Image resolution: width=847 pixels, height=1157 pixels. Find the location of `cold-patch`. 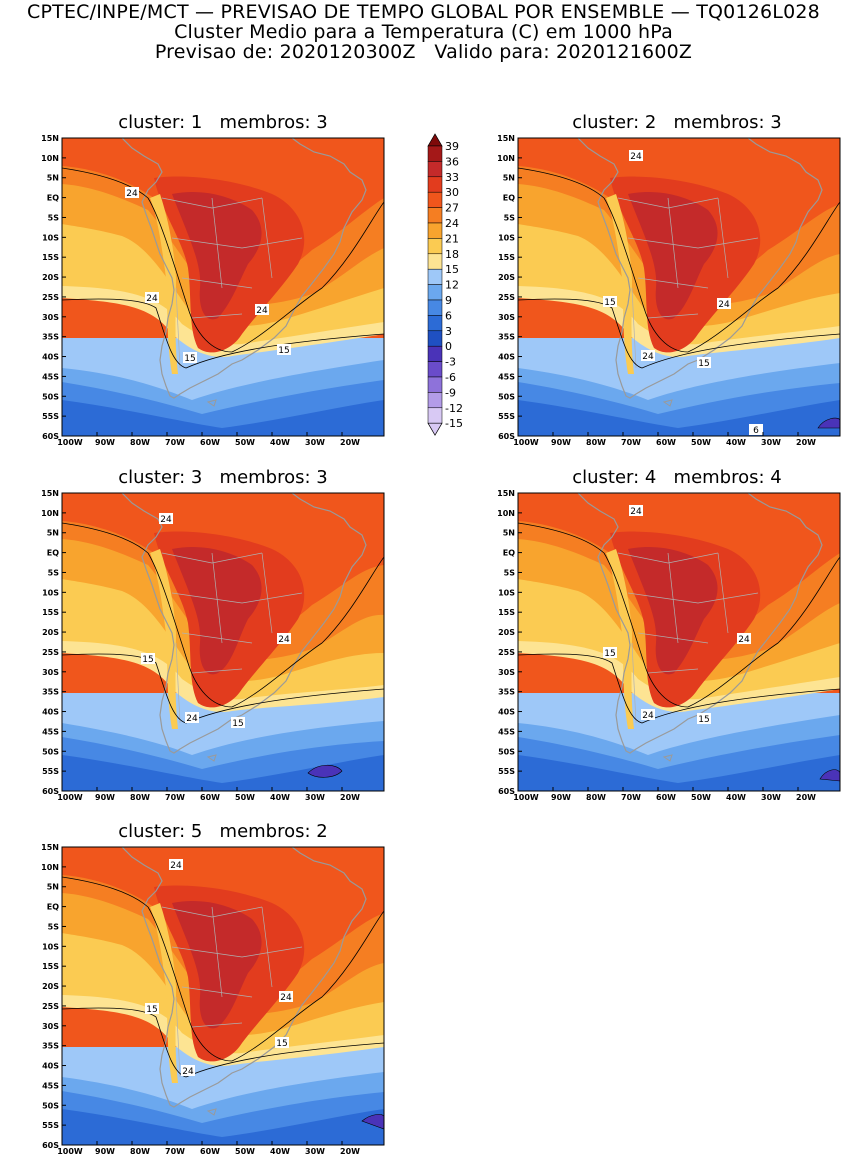

cold-patch is located at coordinates (828, 423).